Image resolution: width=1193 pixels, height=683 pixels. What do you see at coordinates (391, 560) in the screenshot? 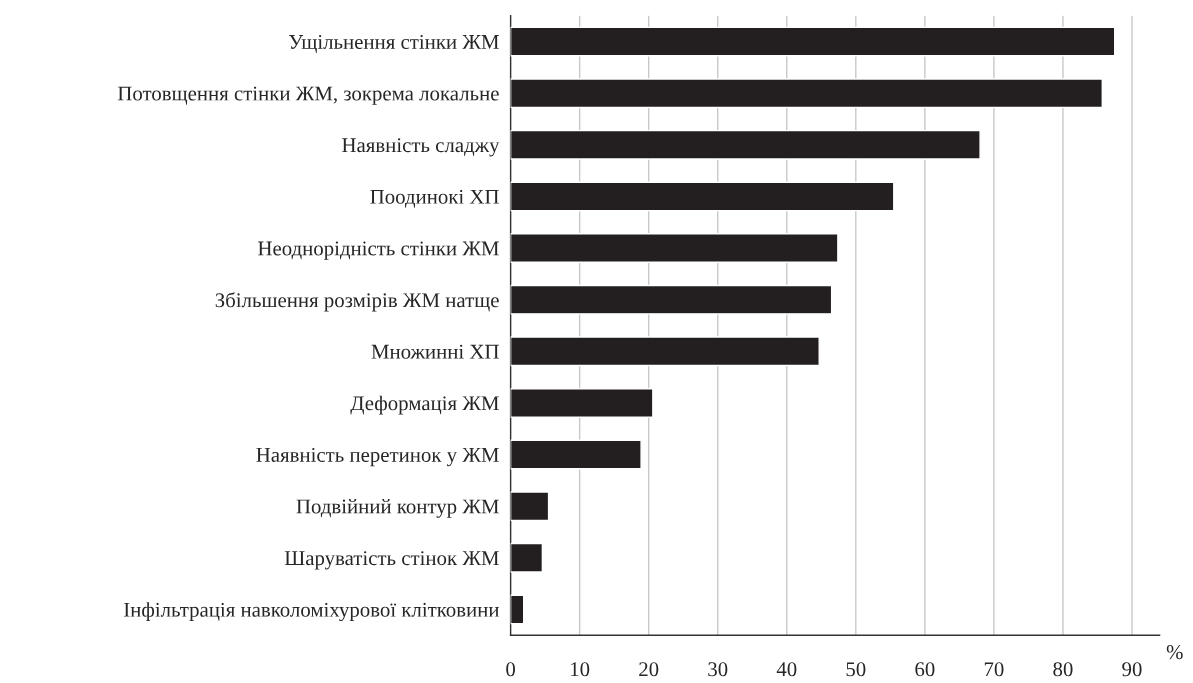
I see `y-tick-label: Шаруватість стінок ЖМ` at bounding box center [391, 560].